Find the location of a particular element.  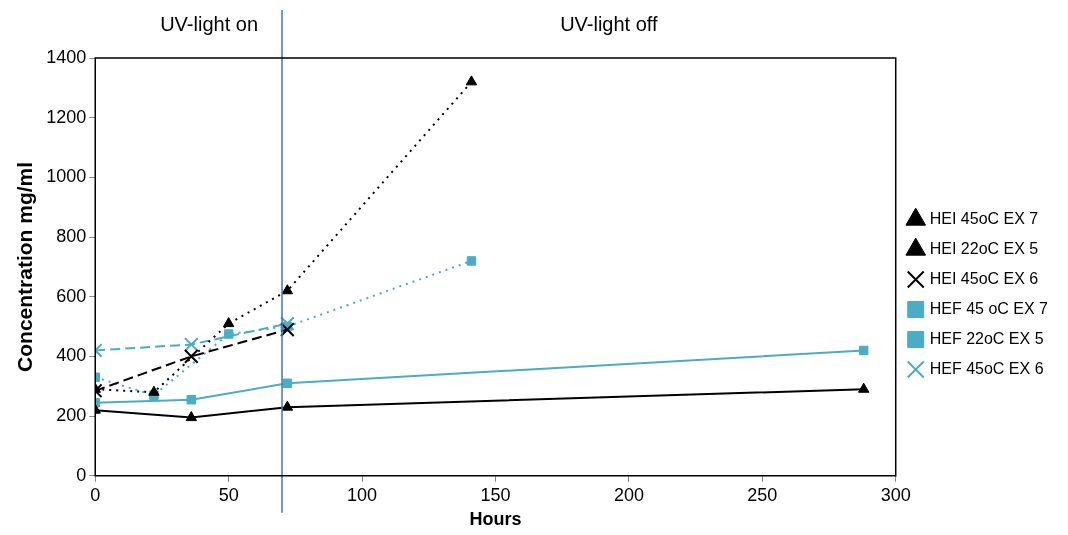

text: UV-light on is located at coordinates (209, 23).